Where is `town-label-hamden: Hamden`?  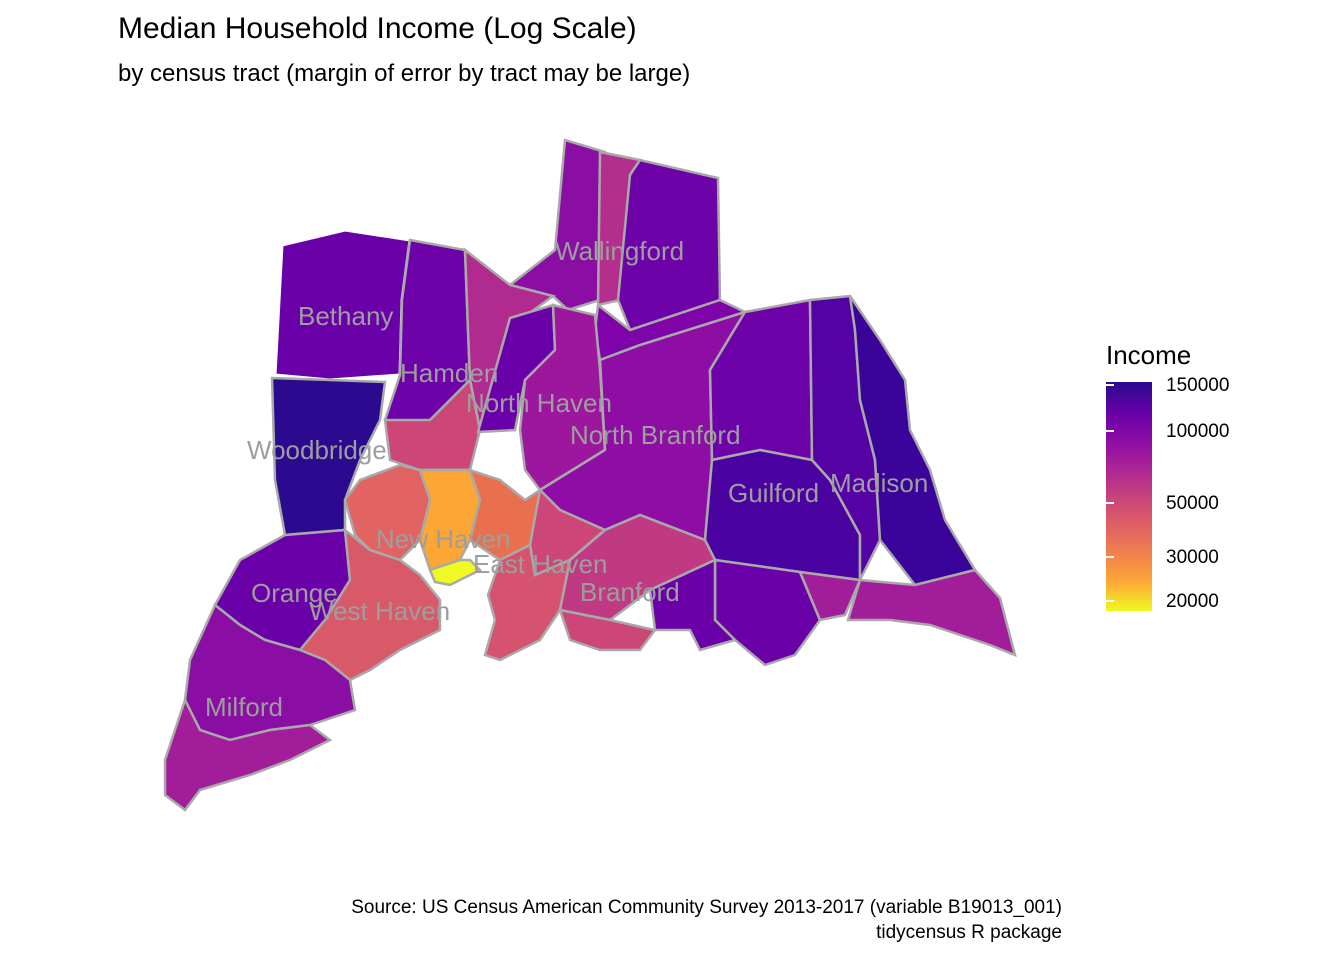
town-label-hamden: Hamden is located at coordinates (449, 373).